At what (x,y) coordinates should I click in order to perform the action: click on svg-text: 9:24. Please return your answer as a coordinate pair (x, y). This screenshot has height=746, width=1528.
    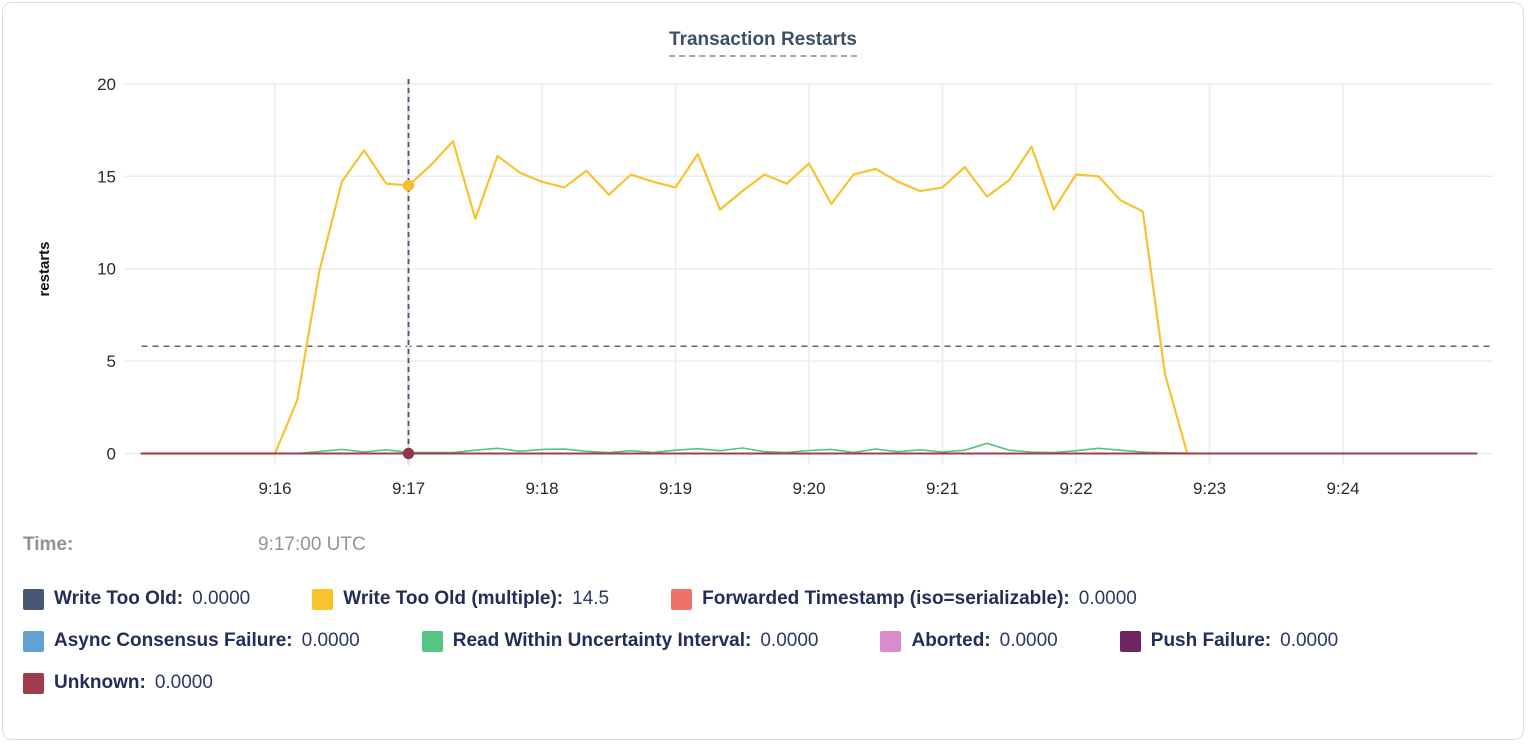
    Looking at the image, I should click on (1342, 488).